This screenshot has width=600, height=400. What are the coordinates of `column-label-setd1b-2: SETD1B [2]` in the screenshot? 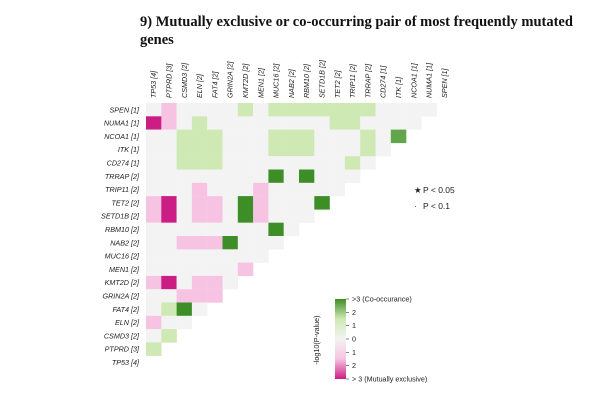 It's located at (321, 78).